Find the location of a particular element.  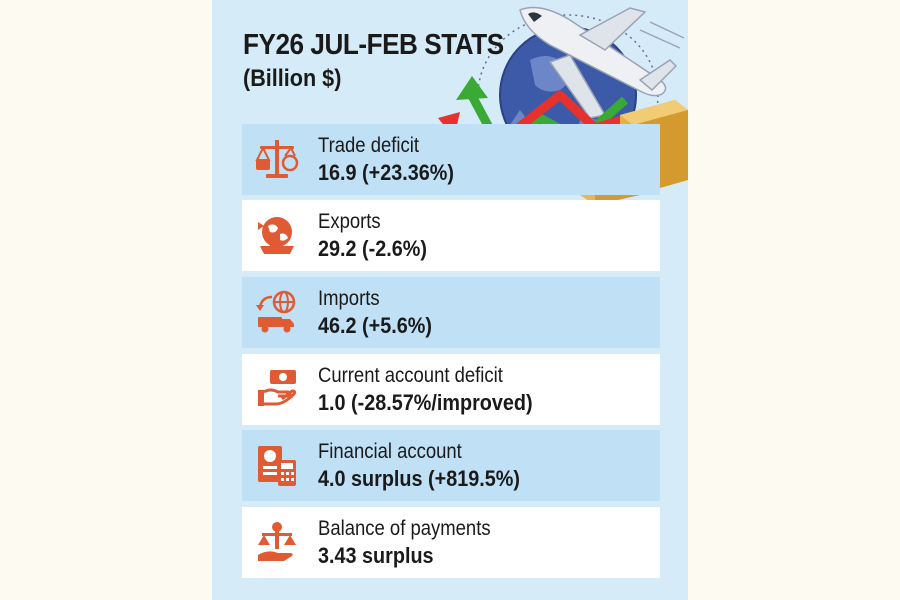

stat-label: Exports is located at coordinates (349, 221).